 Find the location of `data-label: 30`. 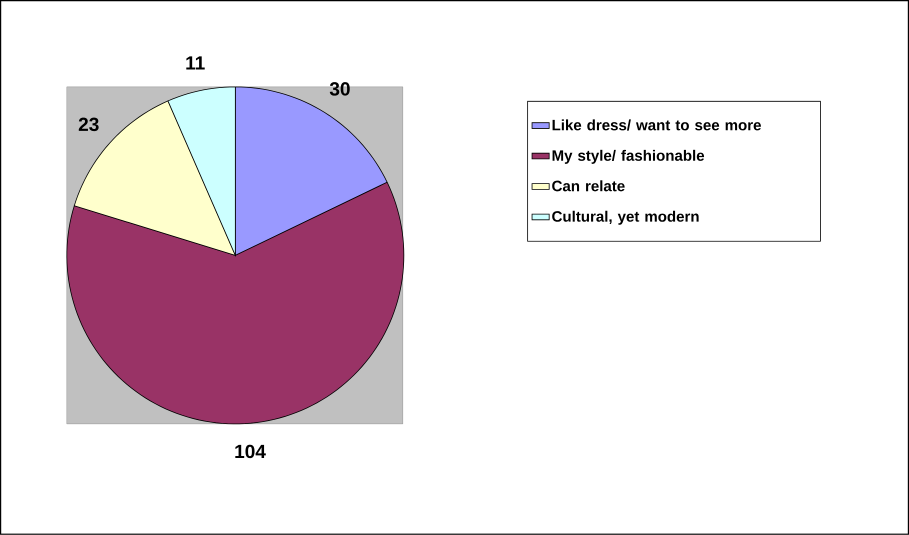

data-label: 30 is located at coordinates (340, 89).